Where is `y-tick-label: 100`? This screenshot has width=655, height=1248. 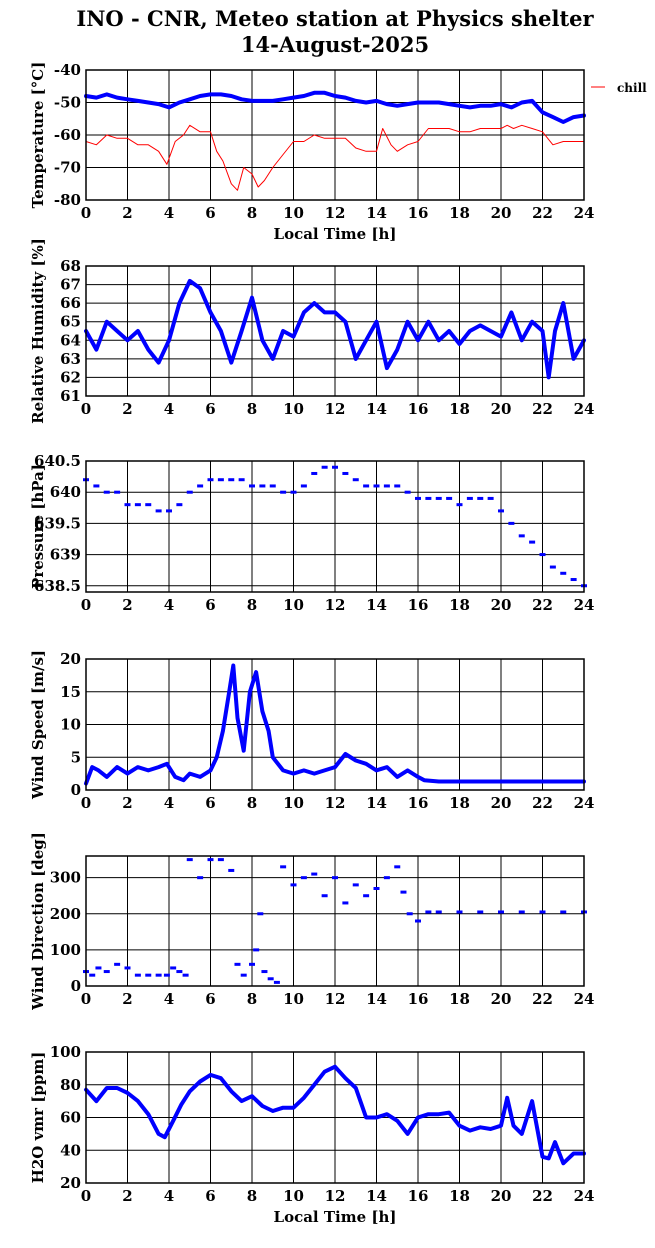
y-tick-label: 100 is located at coordinates (65, 1052).